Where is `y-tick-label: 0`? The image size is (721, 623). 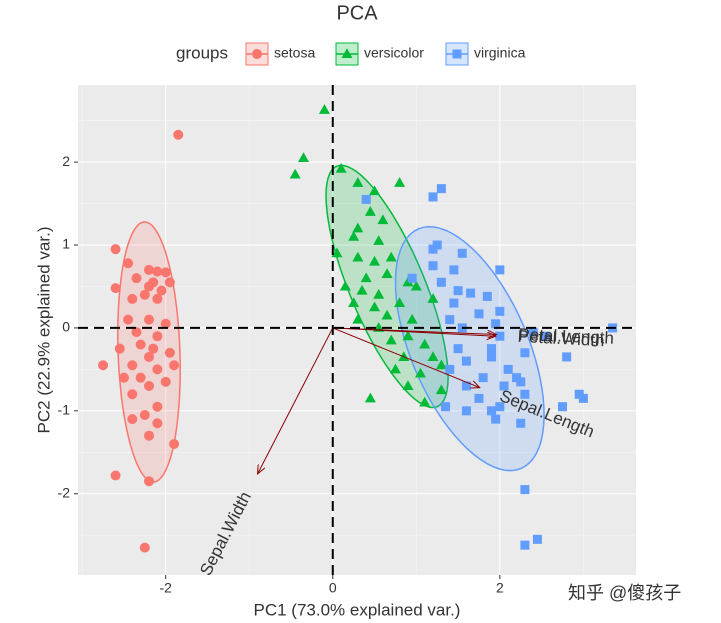 y-tick-label: 0 is located at coordinates (66, 327).